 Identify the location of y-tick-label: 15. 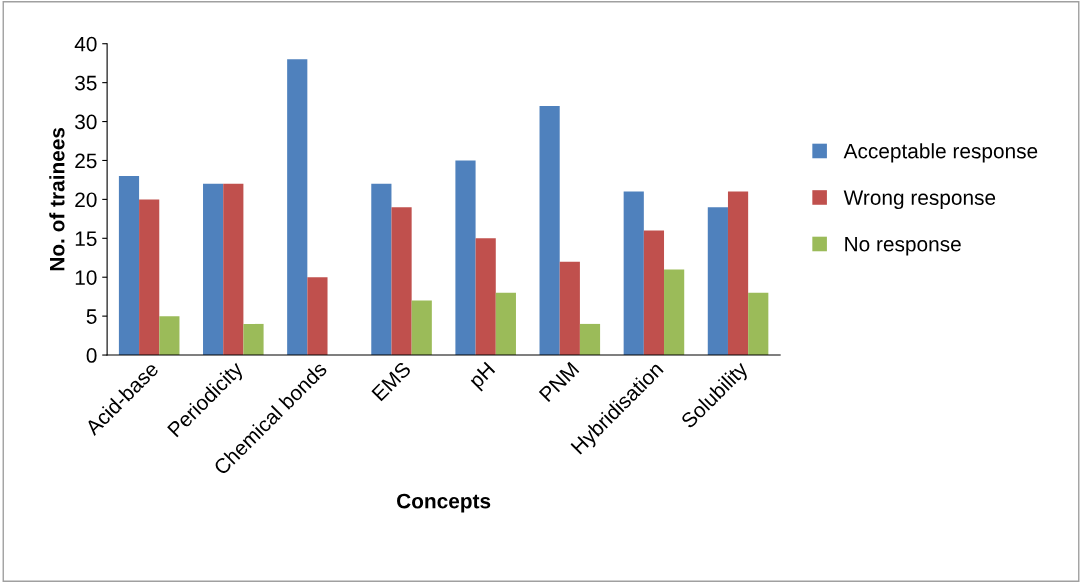
(86, 239).